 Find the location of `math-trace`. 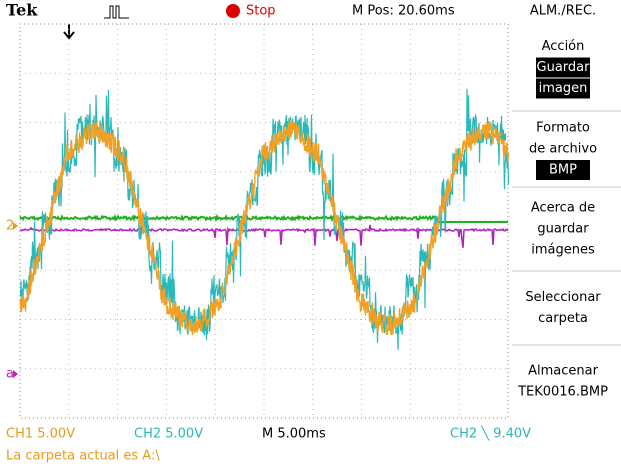

math-trace is located at coordinates (264, 235).